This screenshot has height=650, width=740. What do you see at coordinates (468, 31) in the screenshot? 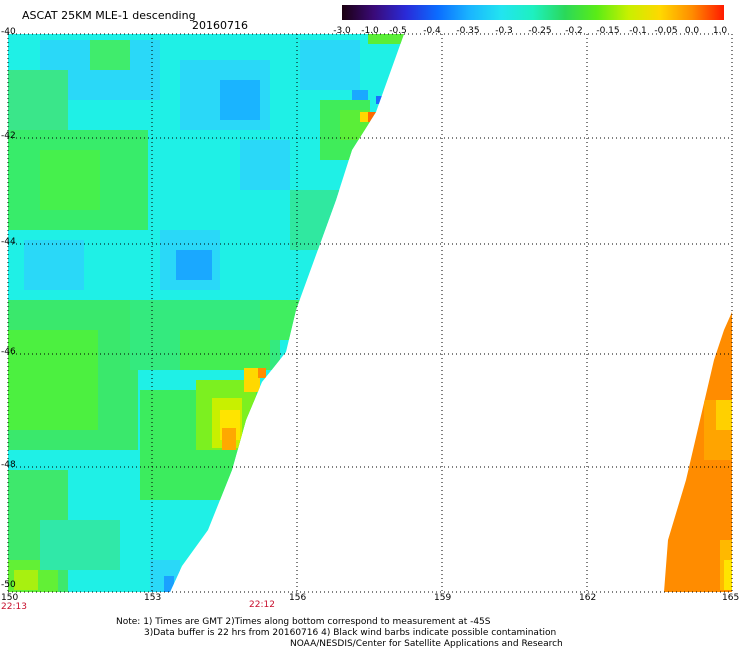
I see `colorbar-label: -0.35` at bounding box center [468, 31].